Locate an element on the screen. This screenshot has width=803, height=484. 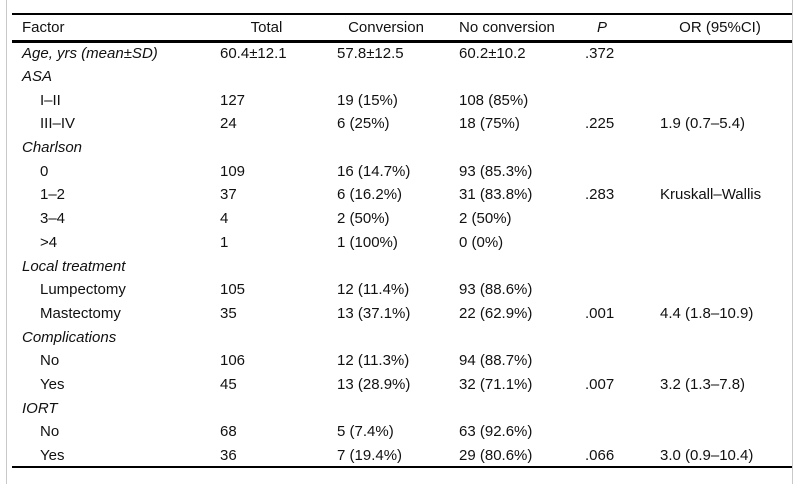
cell-p: .372 is located at coordinates (600, 54).